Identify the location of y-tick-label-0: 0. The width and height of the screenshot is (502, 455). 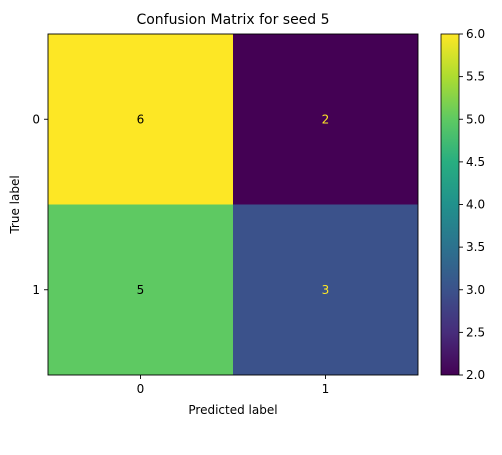
(36, 119).